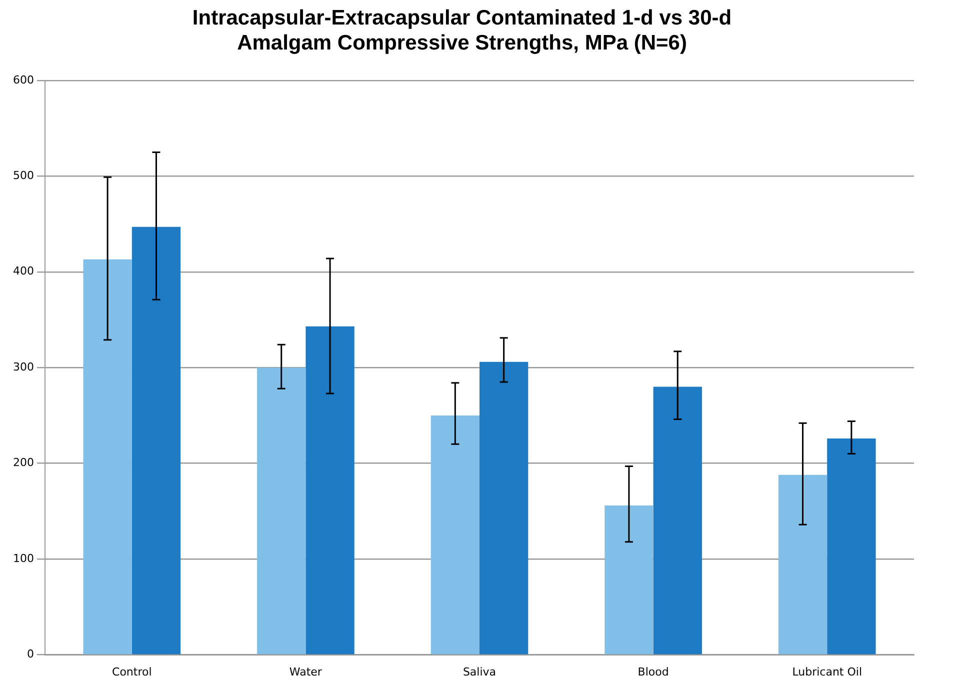 The image size is (954, 692). What do you see at coordinates (23, 367) in the screenshot?
I see `y-tick-label: 300` at bounding box center [23, 367].